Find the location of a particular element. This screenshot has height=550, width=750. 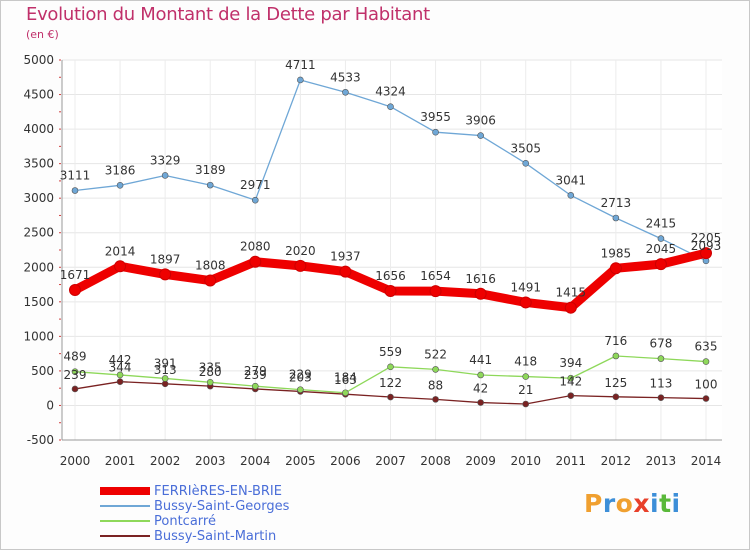

x-tick-label: 2012 is located at coordinates (616, 461).